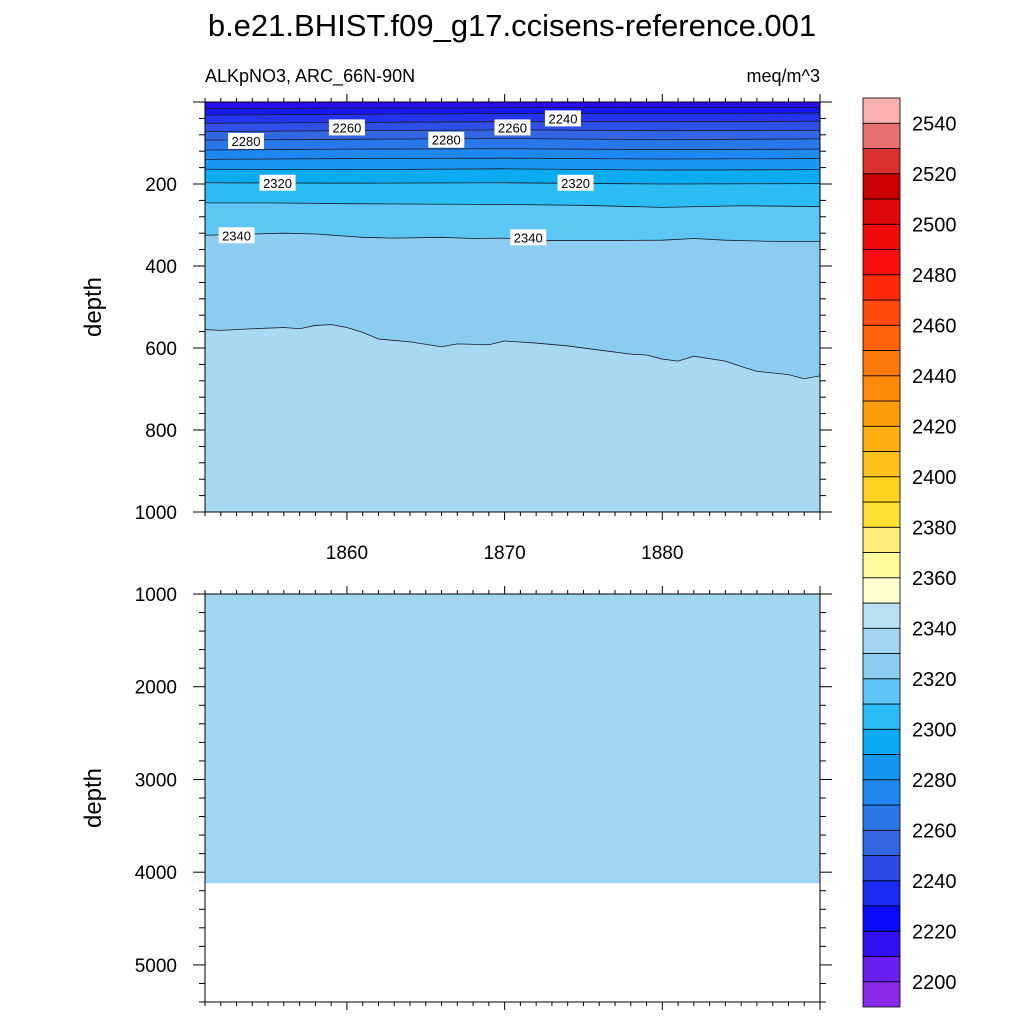  I want to click on y-tick-label: 3000, so click(156, 780).